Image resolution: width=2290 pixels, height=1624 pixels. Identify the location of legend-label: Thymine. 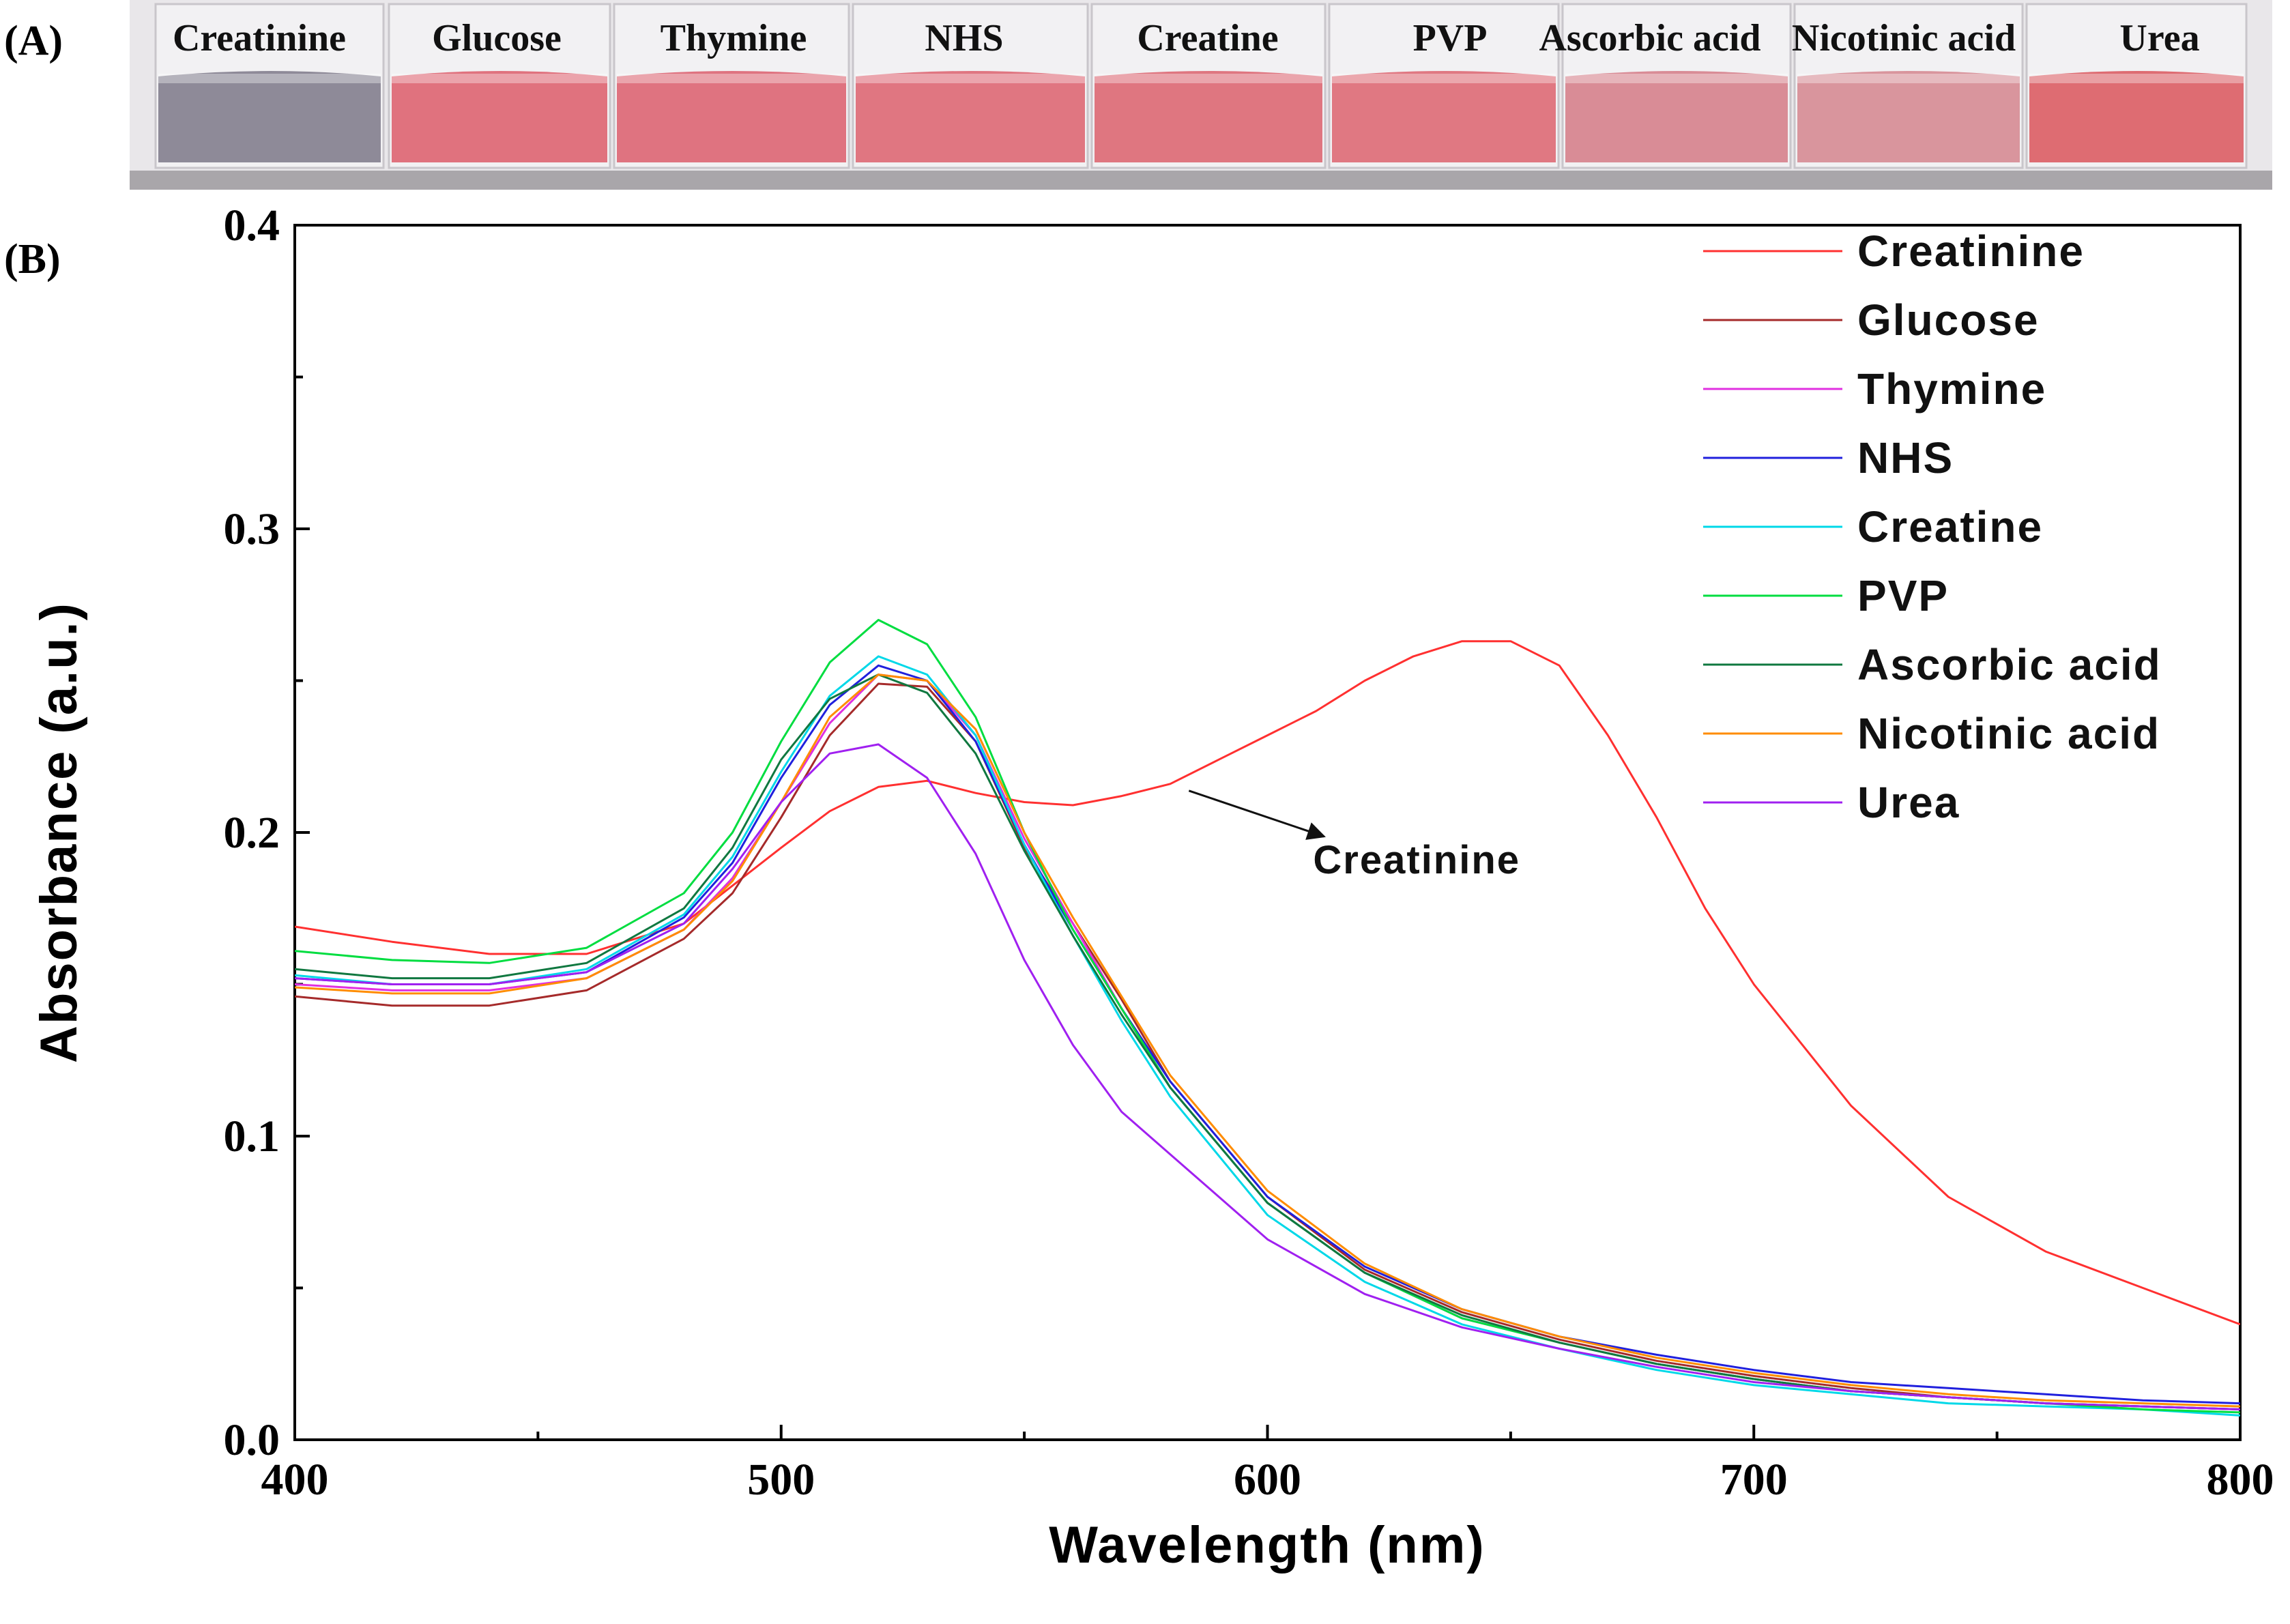
(1951, 389).